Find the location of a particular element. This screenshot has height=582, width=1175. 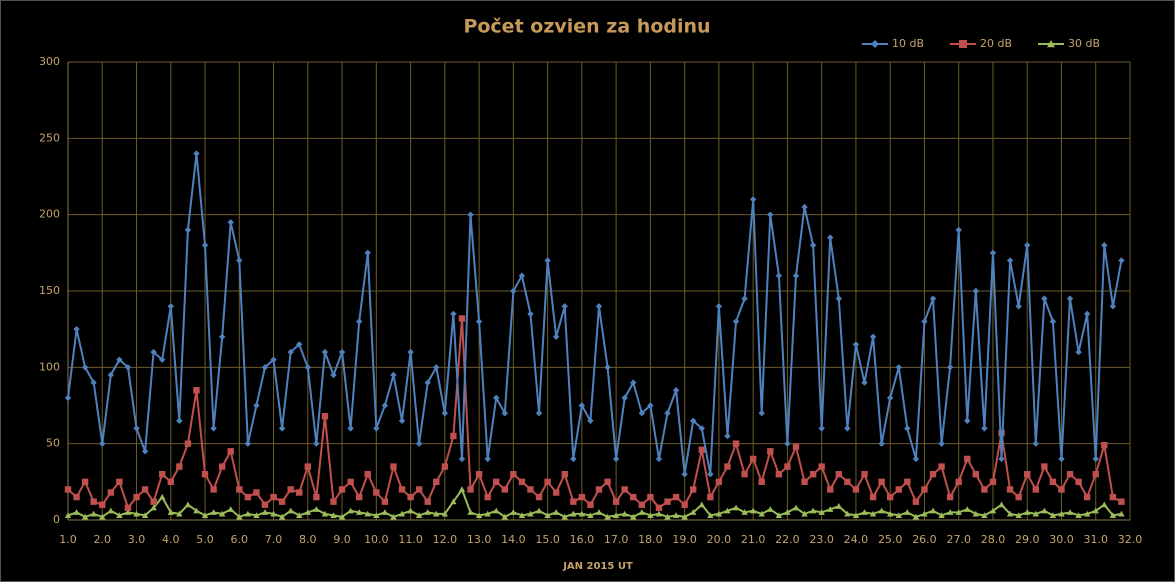

x-tick-label: 1.0 is located at coordinates (68, 539).